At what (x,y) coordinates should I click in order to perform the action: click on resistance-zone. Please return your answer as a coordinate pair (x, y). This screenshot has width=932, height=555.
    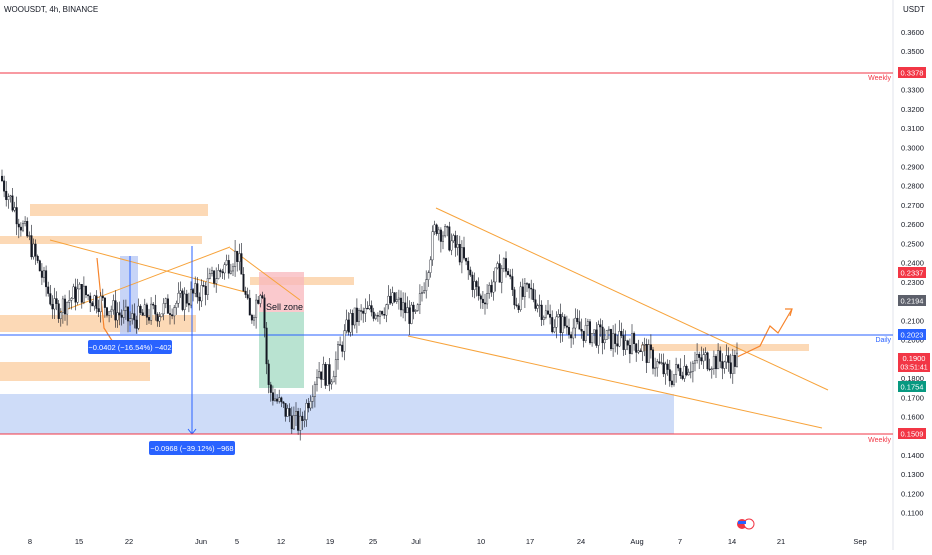
    Looking at the image, I should click on (725, 347).